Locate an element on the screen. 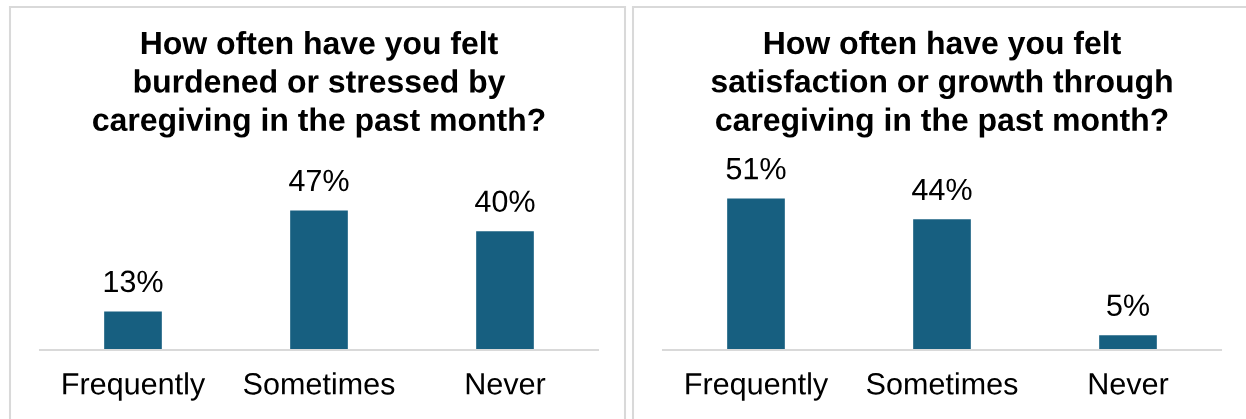  data-label: 51% is located at coordinates (756, 168).